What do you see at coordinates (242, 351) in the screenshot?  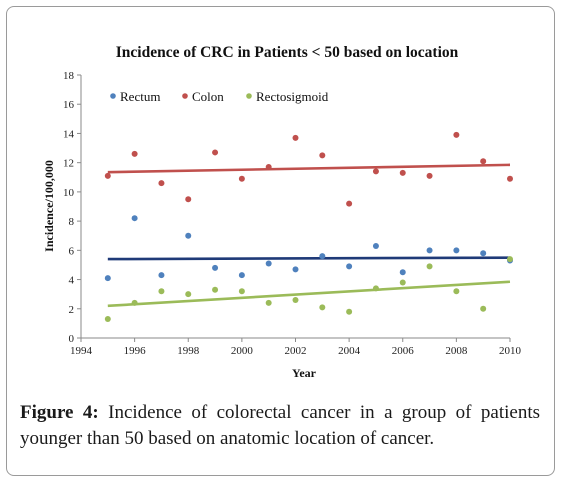 I see `x-tick-label: 2000` at bounding box center [242, 351].